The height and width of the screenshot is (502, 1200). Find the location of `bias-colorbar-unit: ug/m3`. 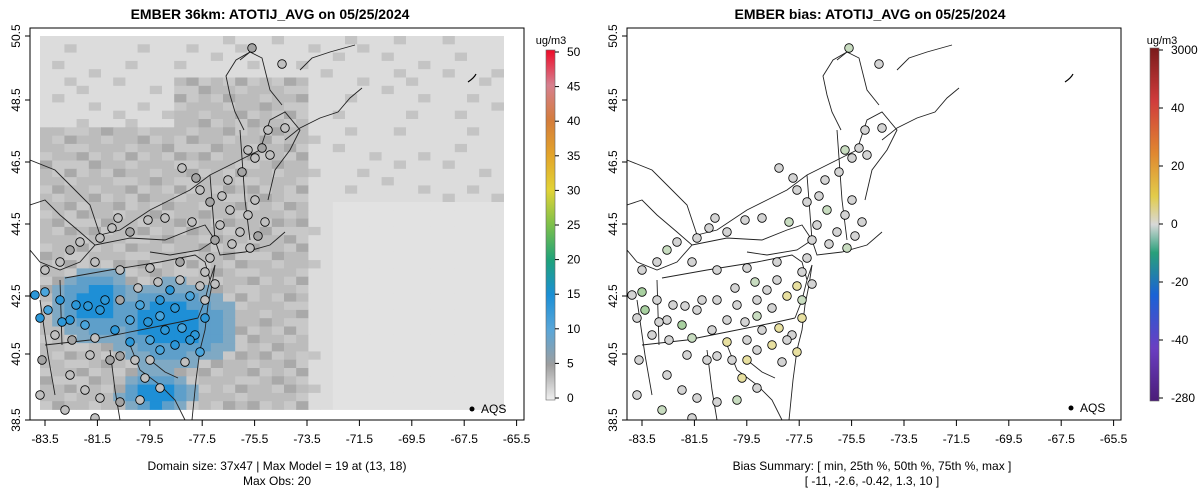

bias-colorbar-unit: ug/m3 is located at coordinates (1162, 41).